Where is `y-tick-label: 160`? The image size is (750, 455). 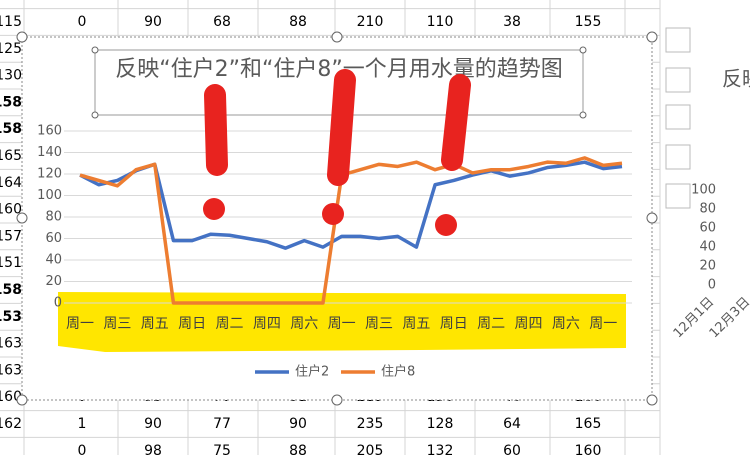 y-tick-label: 160 is located at coordinates (49, 131).